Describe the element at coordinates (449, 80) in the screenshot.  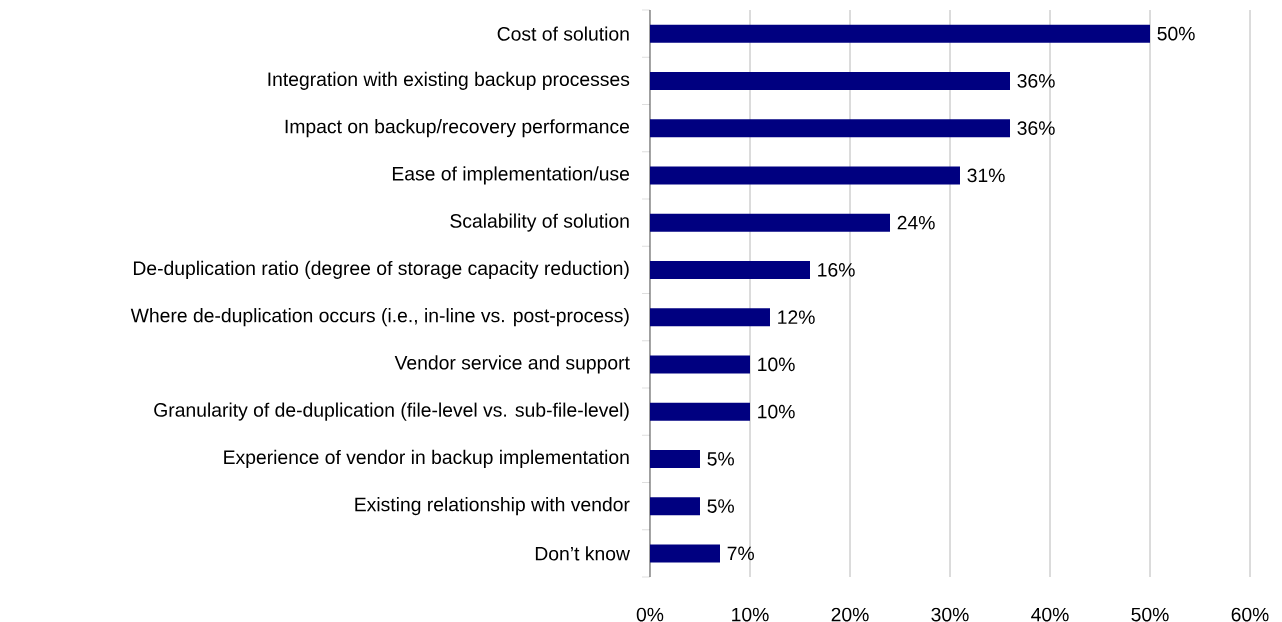
I see `y-tick-label: Integration with existing backup processes` at that location.